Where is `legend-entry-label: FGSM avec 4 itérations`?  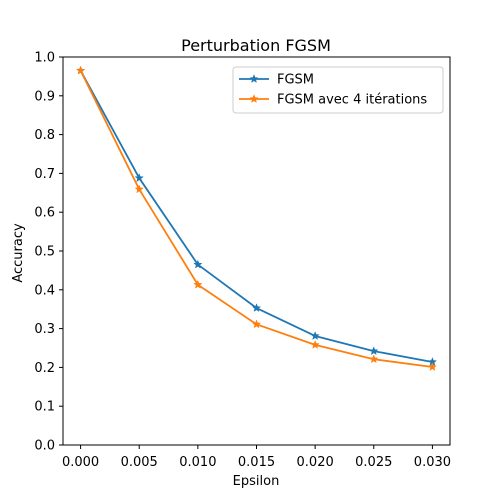
legend-entry-label: FGSM avec 4 itérations is located at coordinates (352, 100).